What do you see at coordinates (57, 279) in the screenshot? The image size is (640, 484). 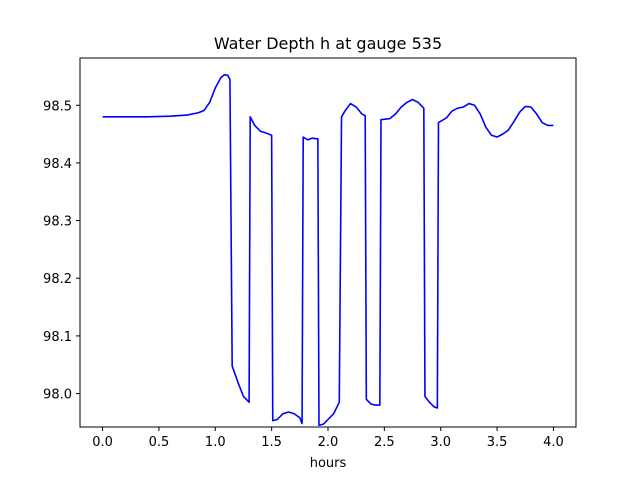 I see `y-tick-label: 98.2` at bounding box center [57, 279].